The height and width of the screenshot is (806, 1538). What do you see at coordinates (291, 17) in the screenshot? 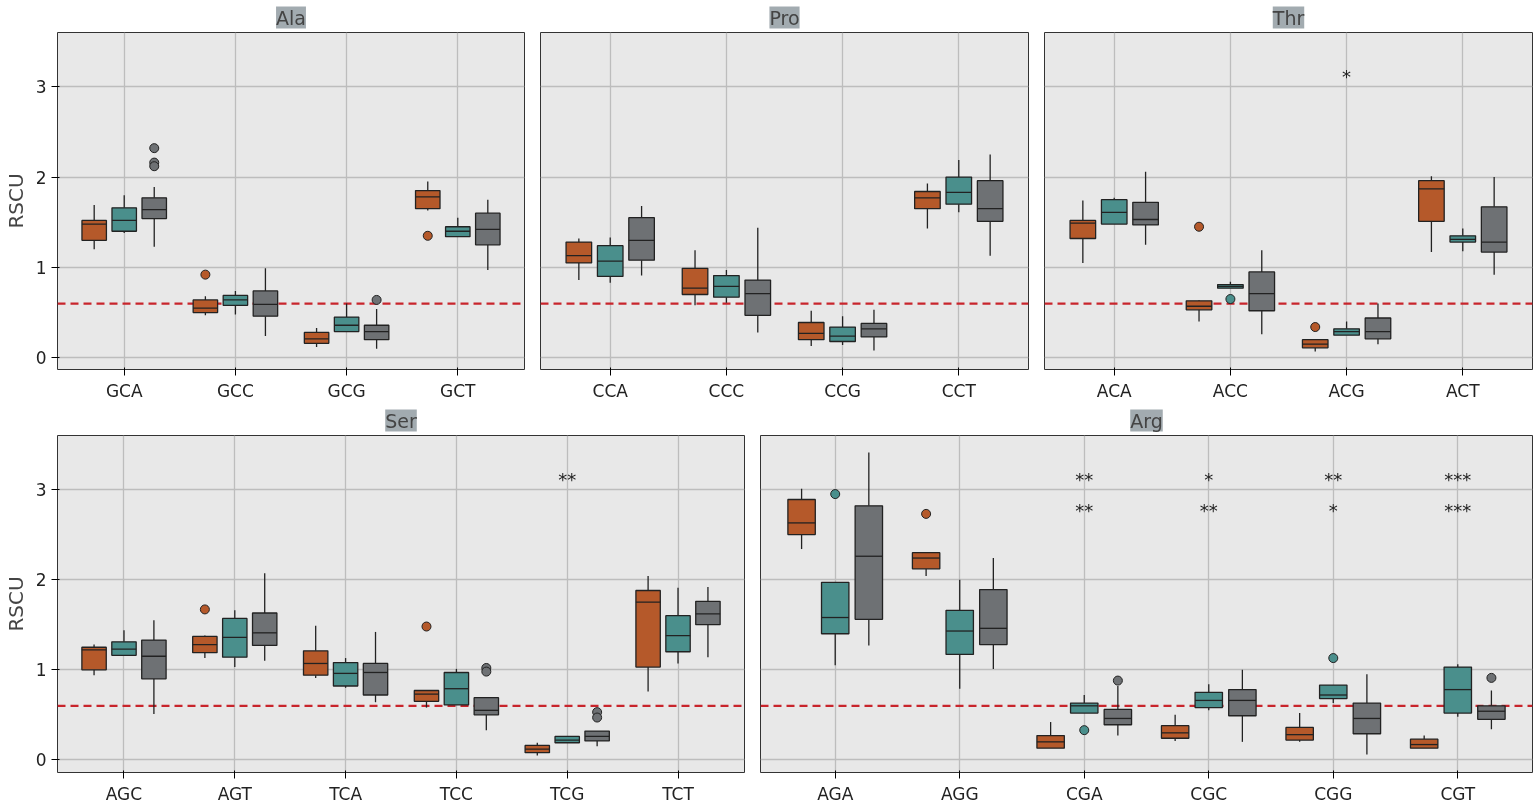
I see `chart-title: Ala` at bounding box center [291, 17].